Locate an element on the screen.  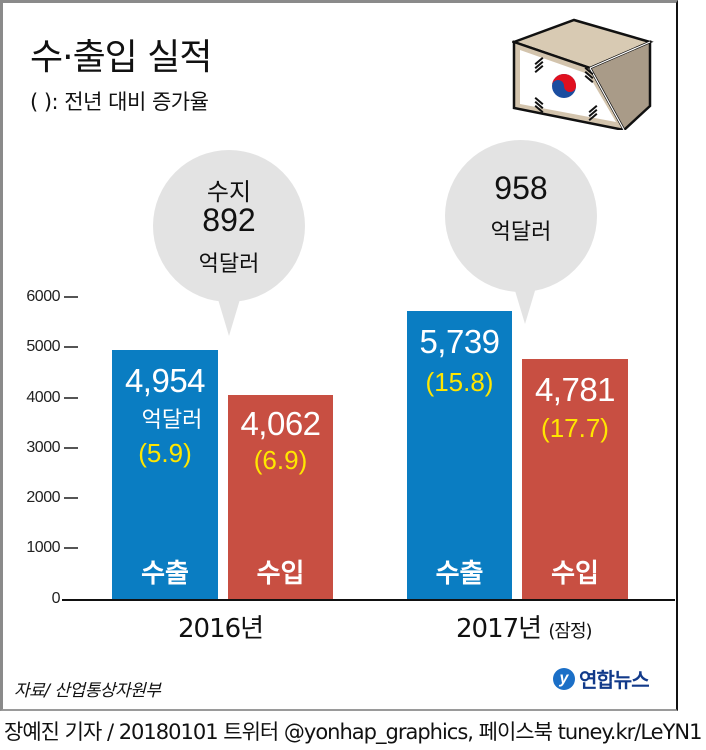
bar-import-2017: 4,781 (17.7) 수입 is located at coordinates (575, 479).